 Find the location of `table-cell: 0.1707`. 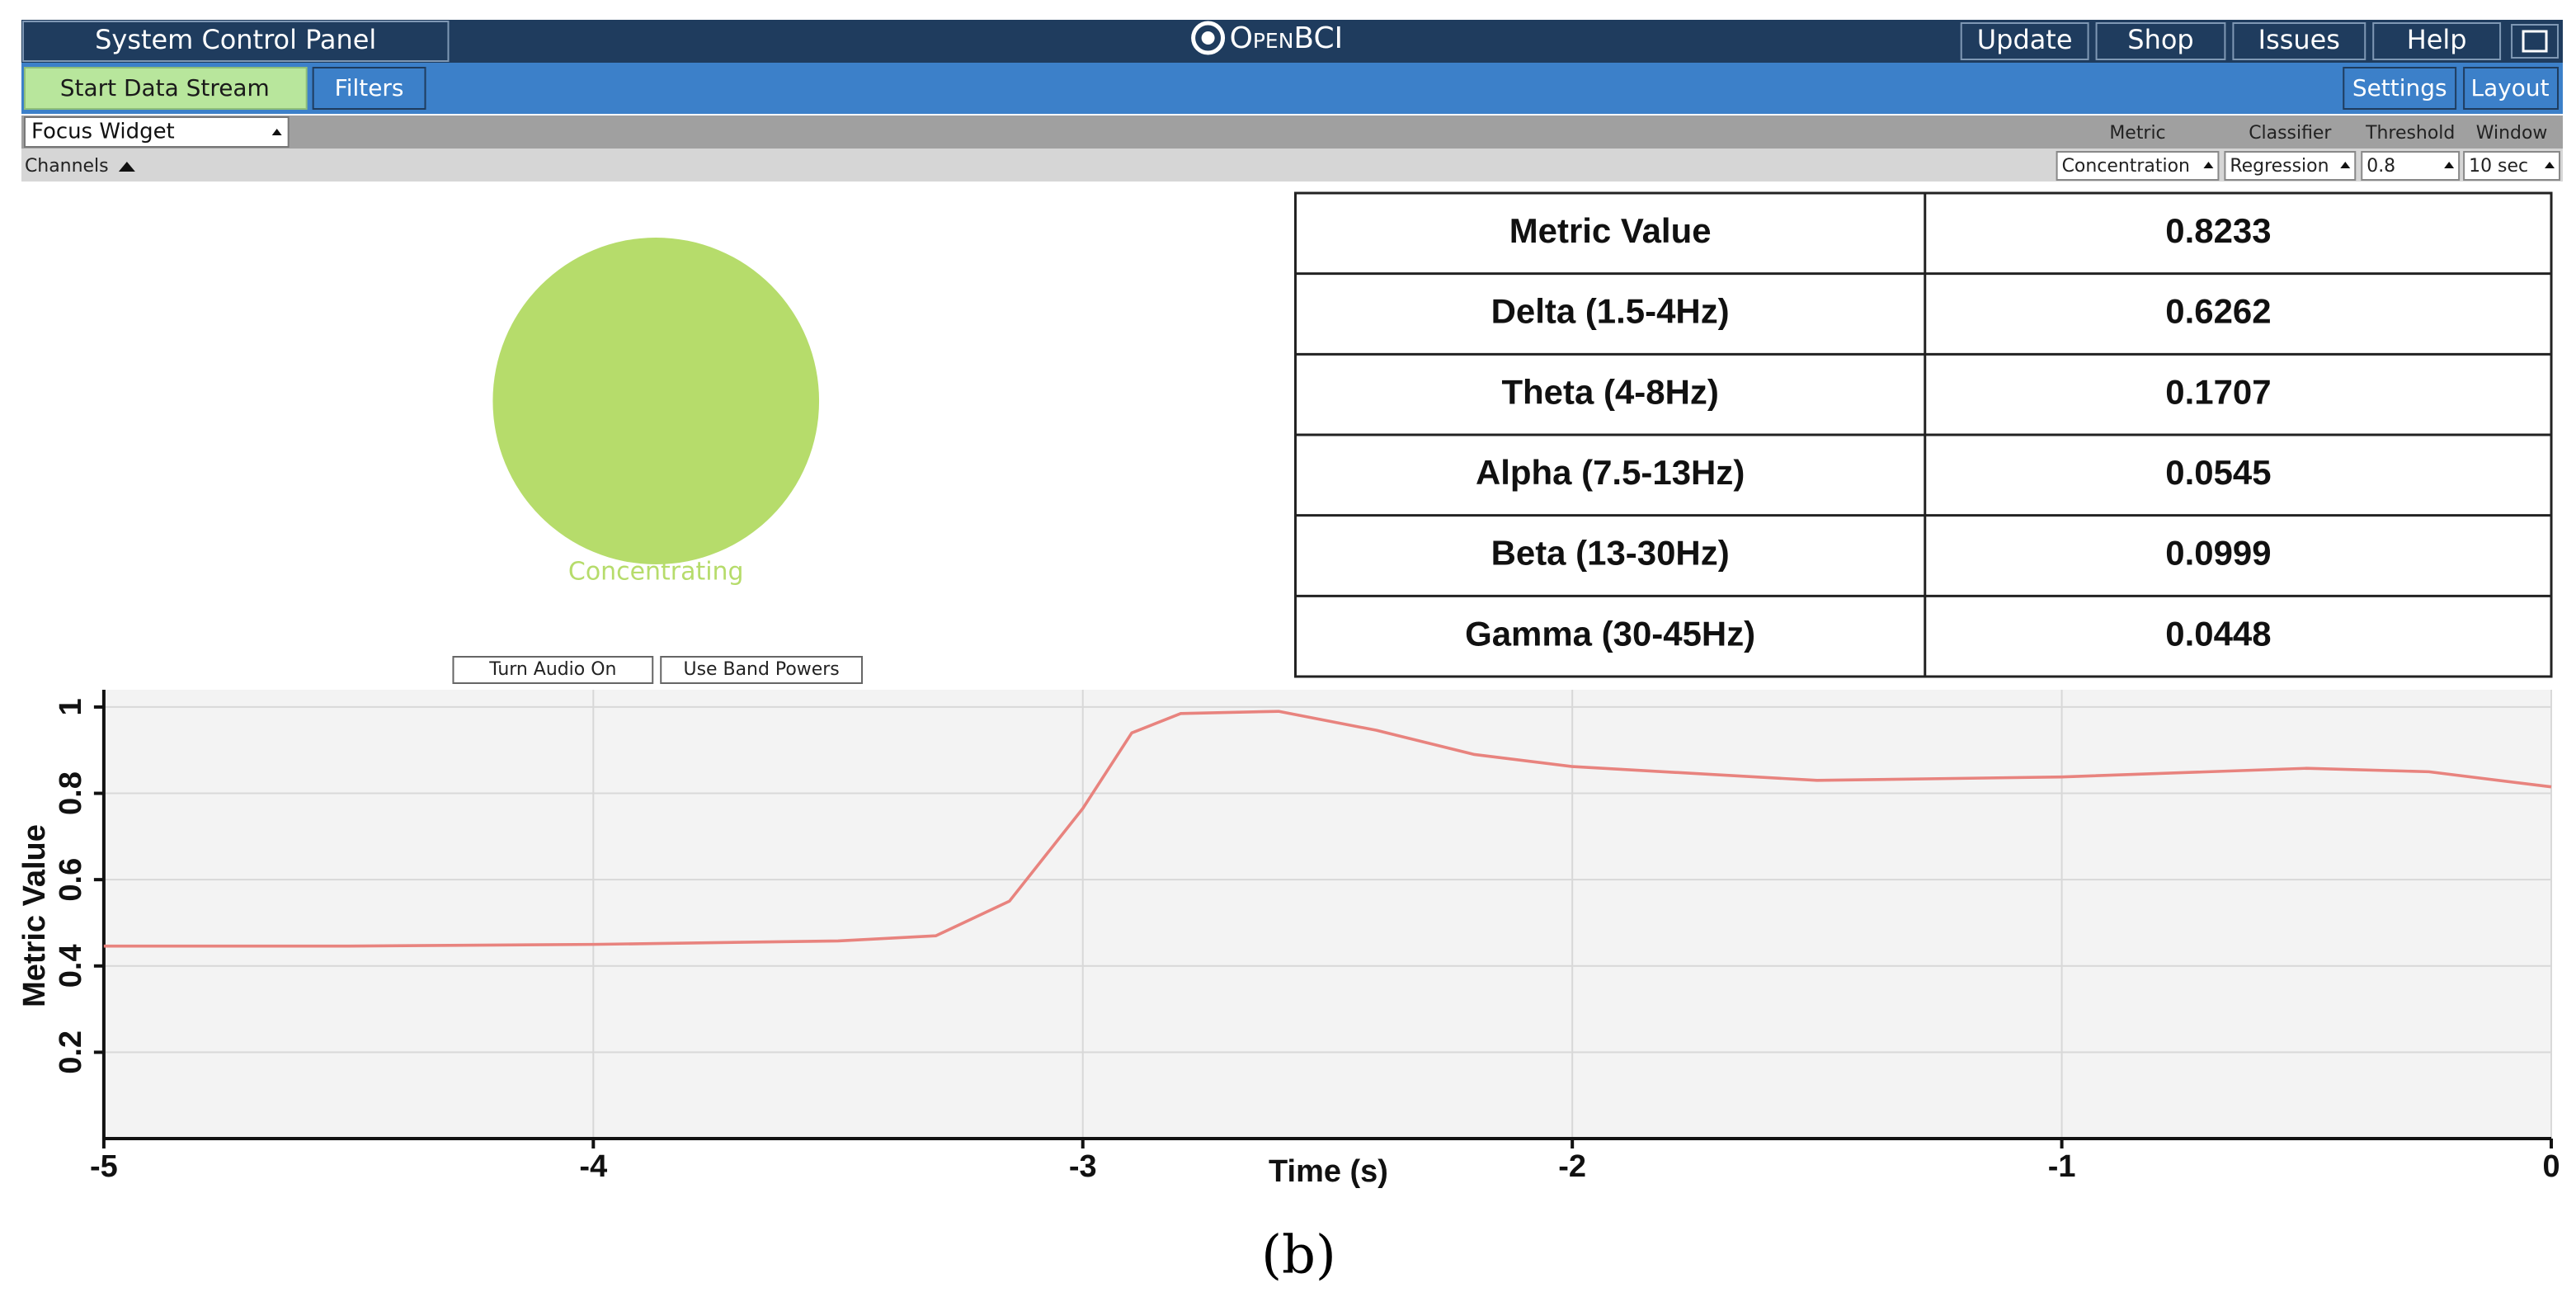

table-cell: 0.1707 is located at coordinates (2218, 391).